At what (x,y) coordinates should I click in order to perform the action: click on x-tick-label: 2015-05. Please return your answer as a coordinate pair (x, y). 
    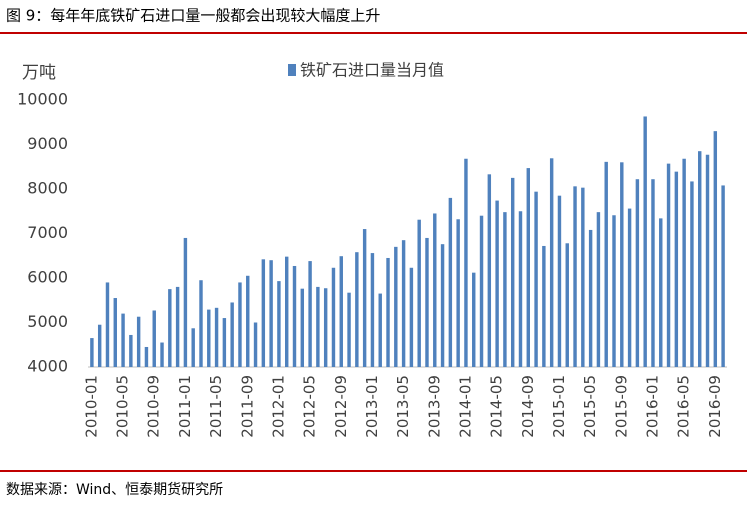
    Looking at the image, I should click on (590, 406).